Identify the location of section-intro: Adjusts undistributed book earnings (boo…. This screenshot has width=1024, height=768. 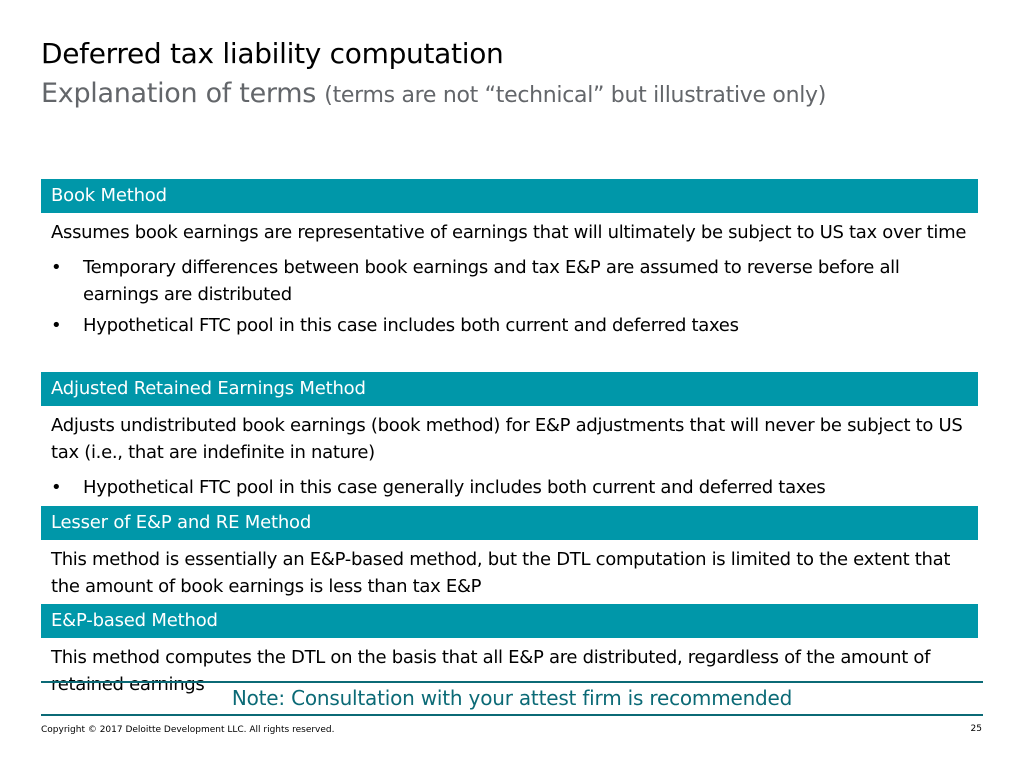
(507, 439).